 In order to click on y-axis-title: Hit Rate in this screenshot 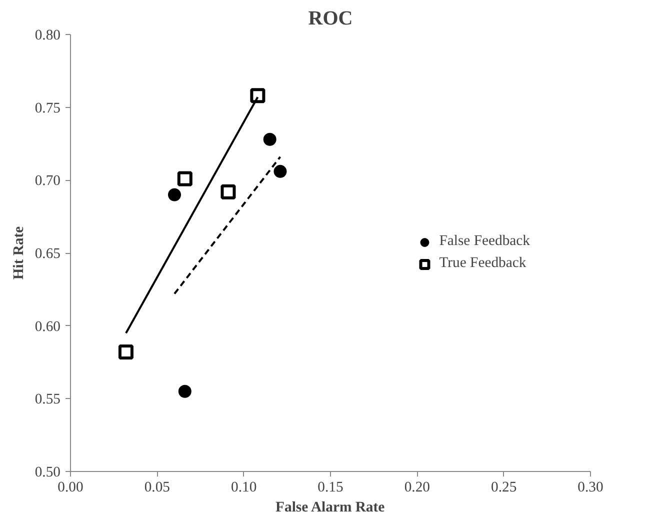, I will do `click(18, 253)`.